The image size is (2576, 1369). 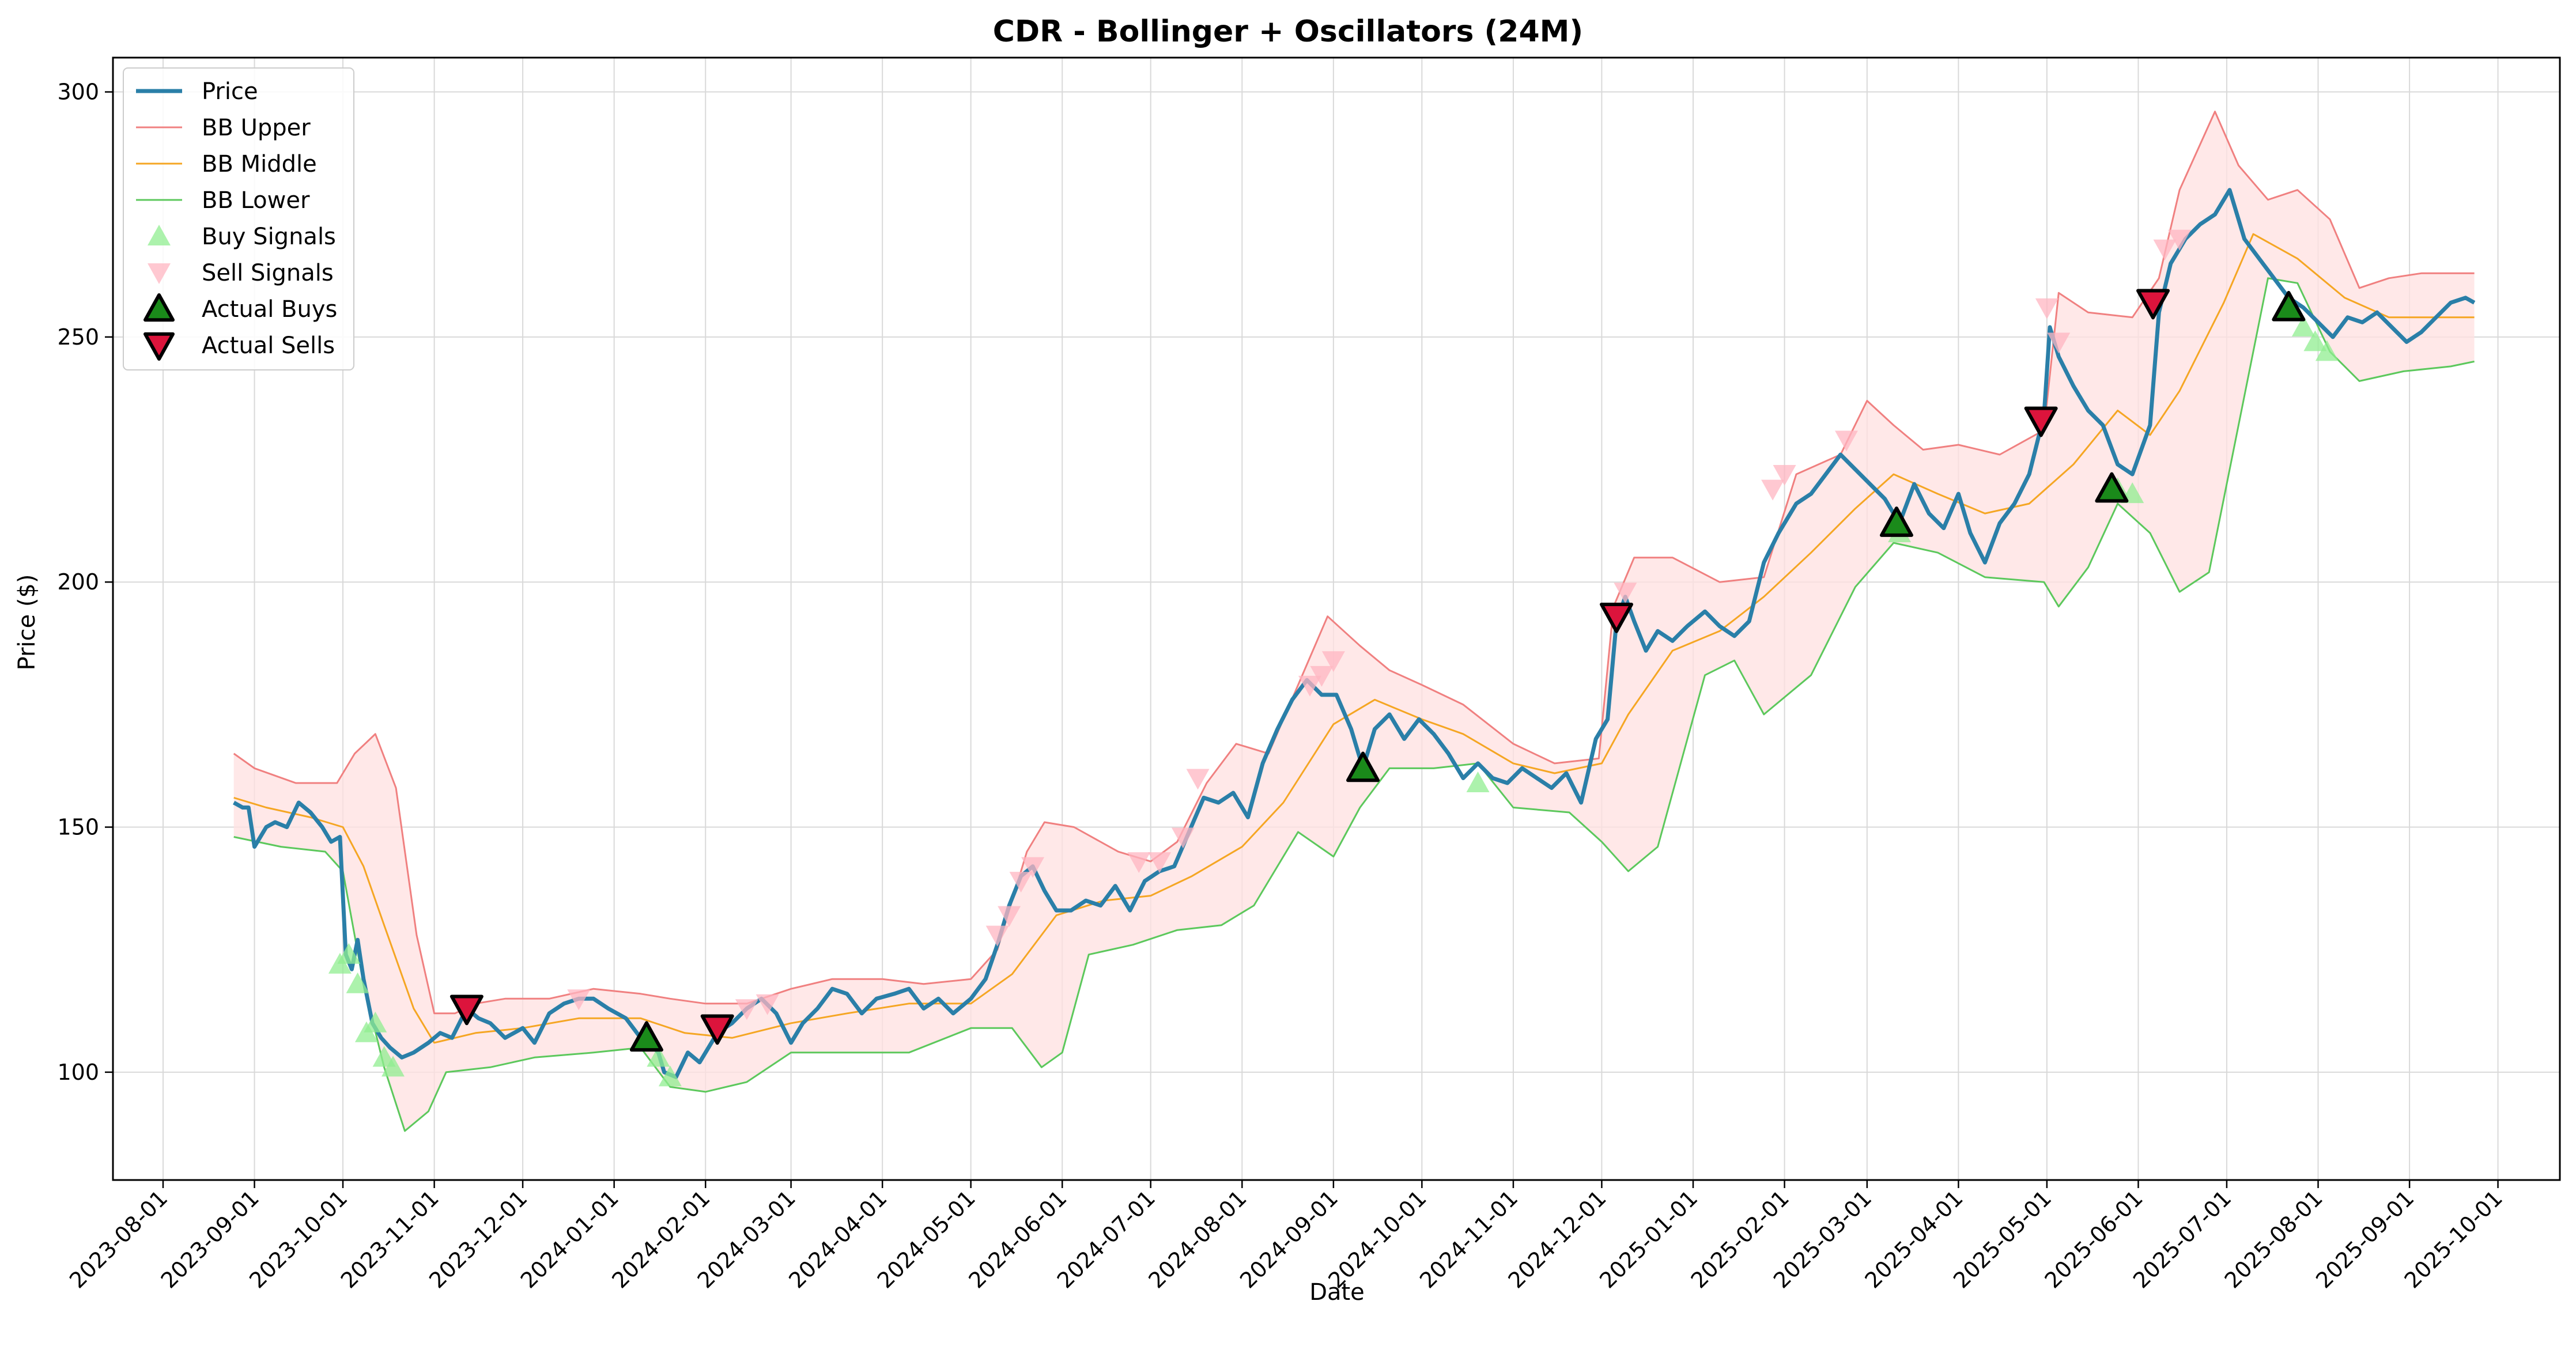 What do you see at coordinates (78, 92) in the screenshot?
I see `y-tick-label: 300` at bounding box center [78, 92].